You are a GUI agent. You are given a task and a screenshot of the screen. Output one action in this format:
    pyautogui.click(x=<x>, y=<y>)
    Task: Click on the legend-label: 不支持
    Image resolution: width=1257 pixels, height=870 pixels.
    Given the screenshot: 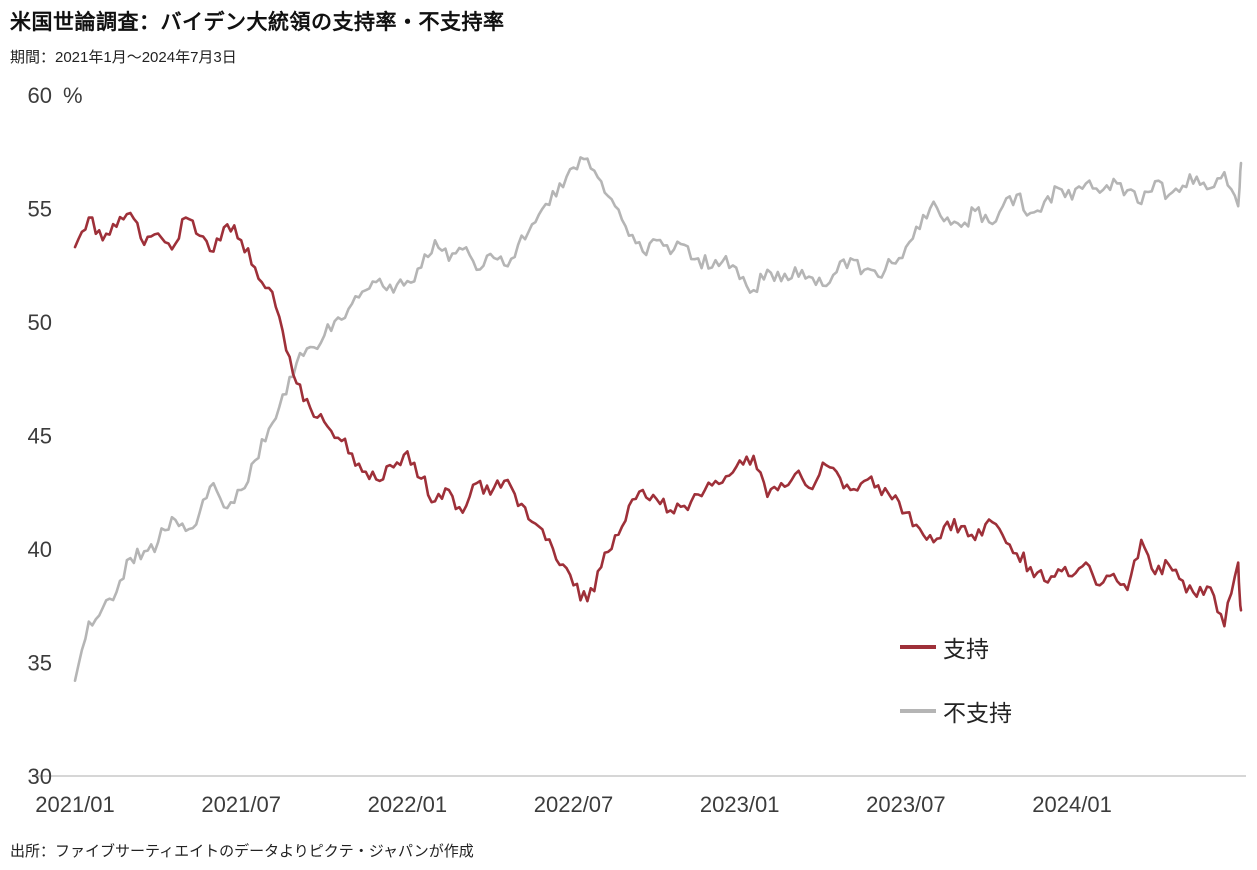 What is the action you would take?
    pyautogui.click(x=977, y=713)
    